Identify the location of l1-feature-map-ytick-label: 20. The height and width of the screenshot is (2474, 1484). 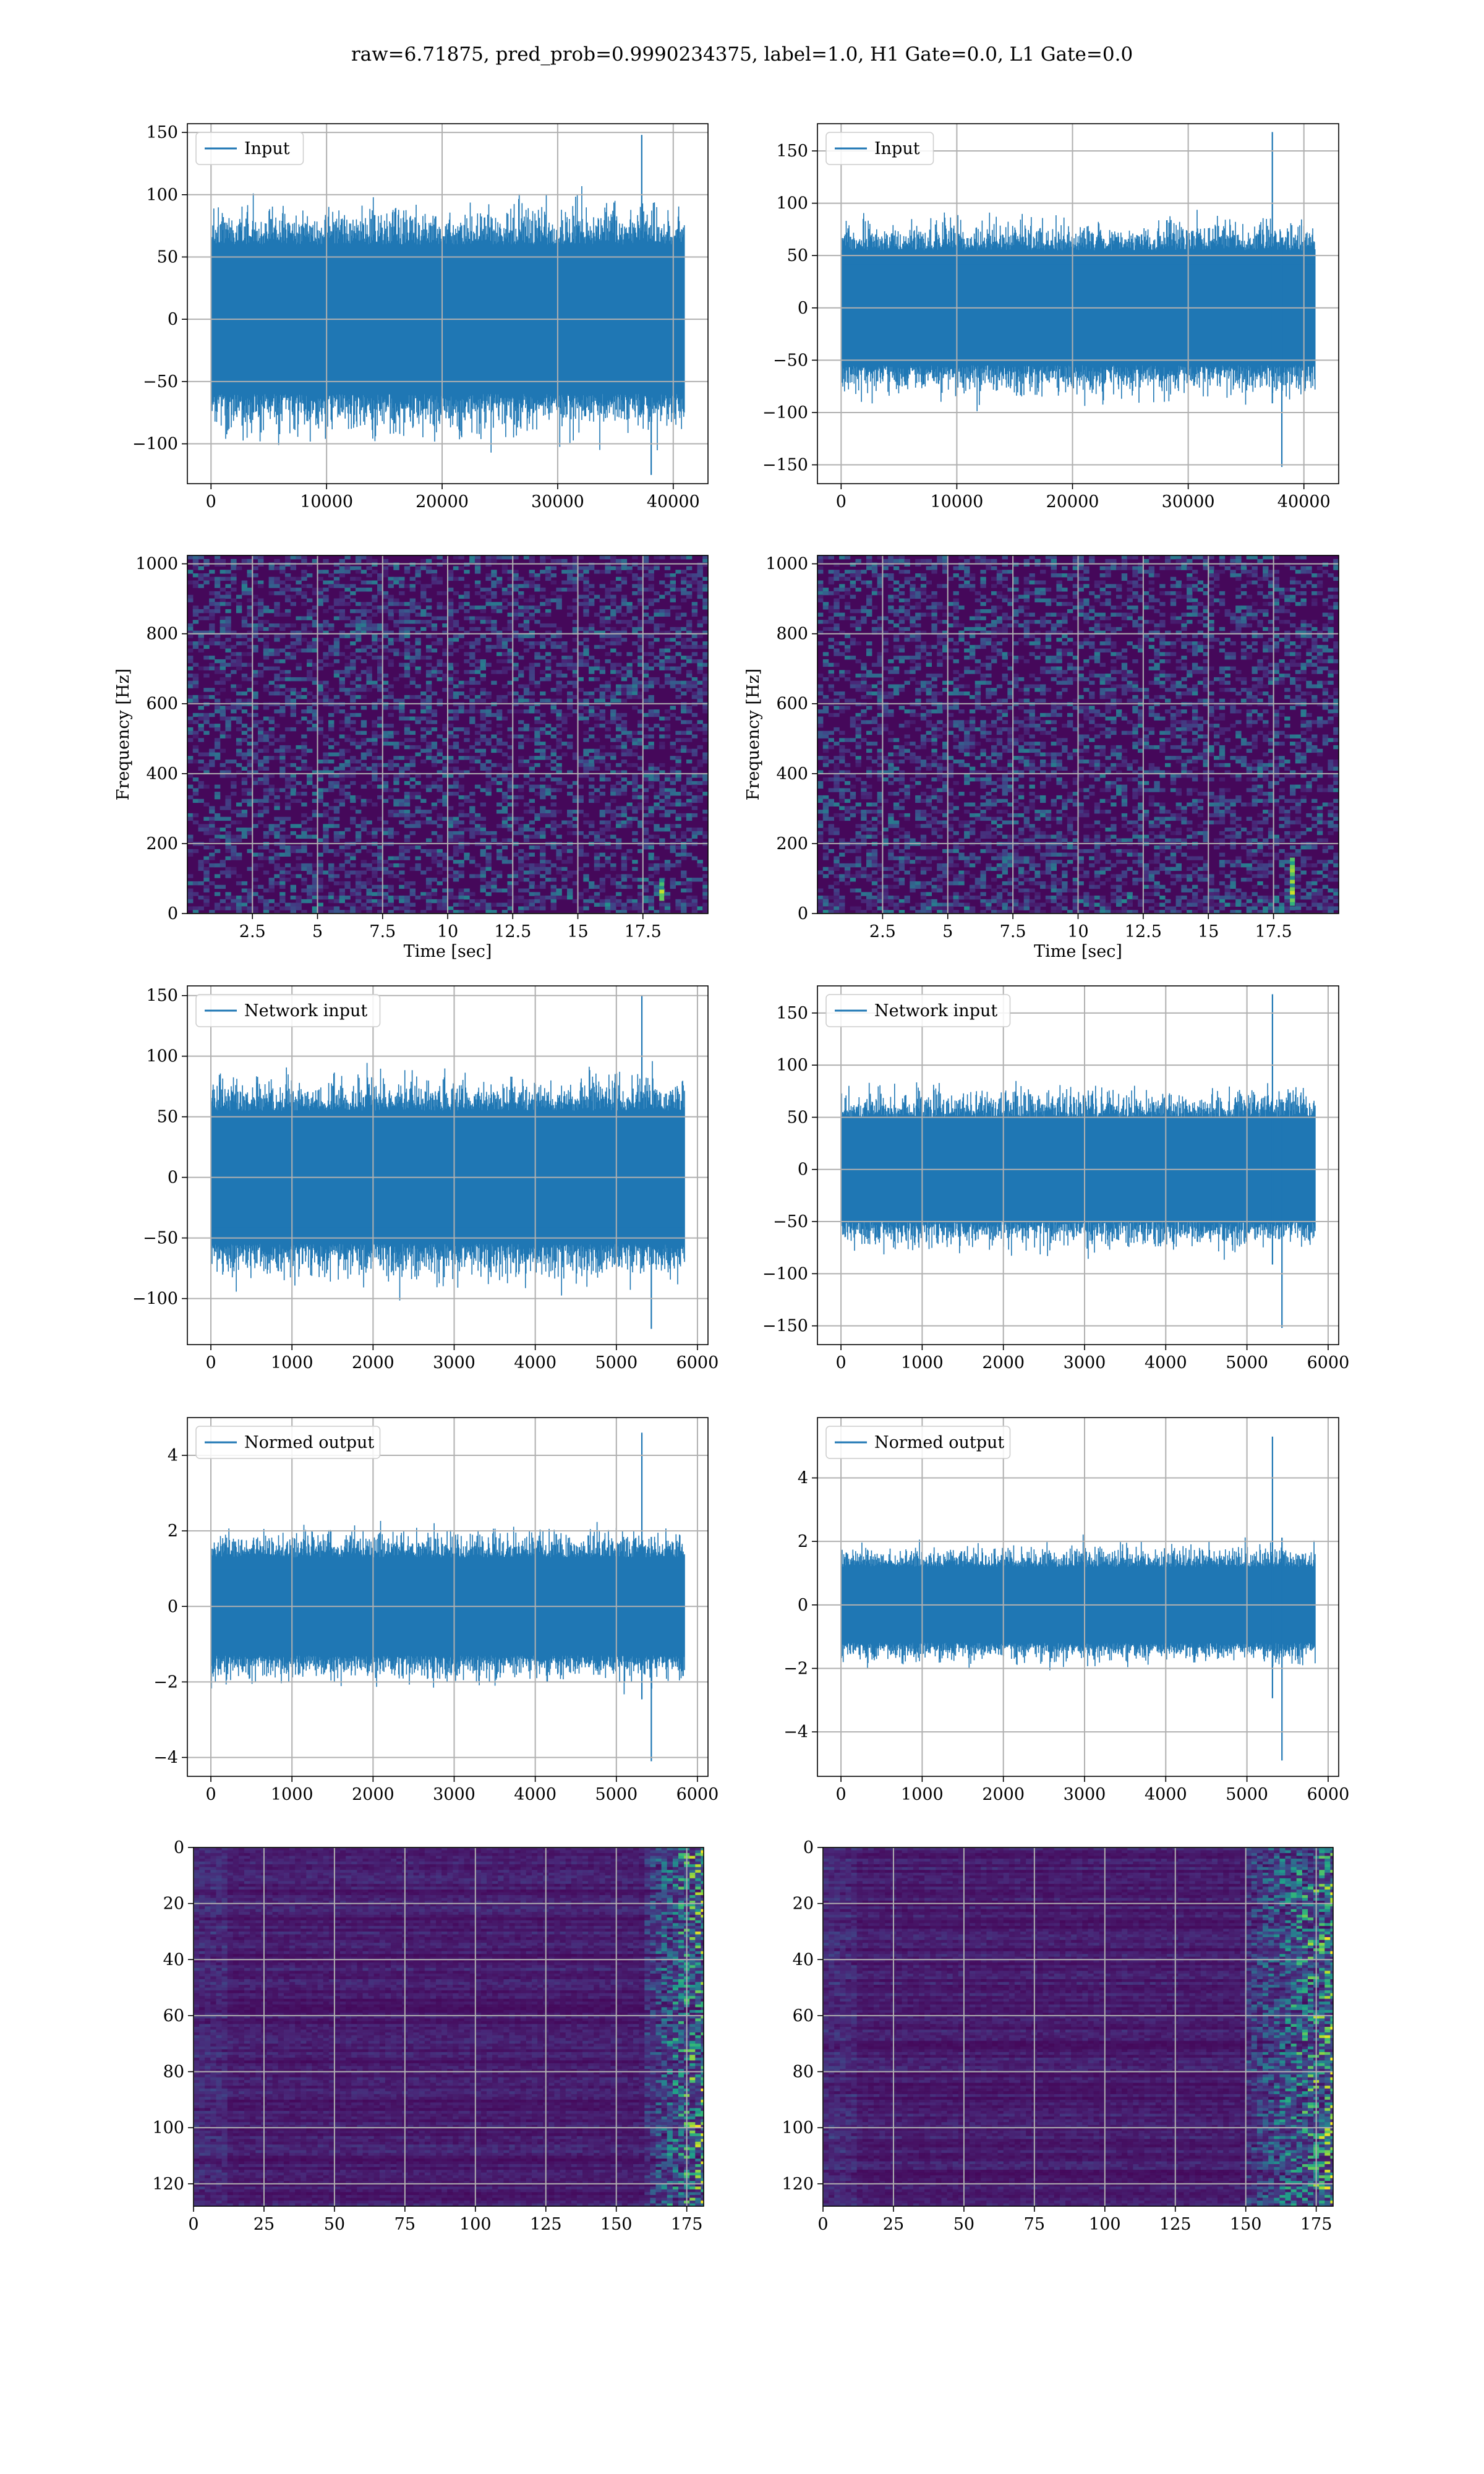
(803, 1904).